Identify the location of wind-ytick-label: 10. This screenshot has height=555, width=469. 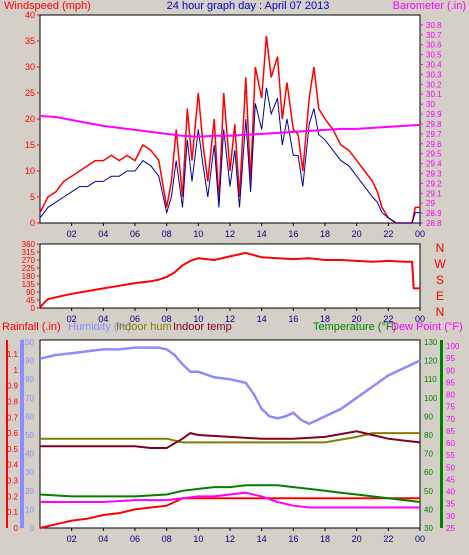
(30, 171).